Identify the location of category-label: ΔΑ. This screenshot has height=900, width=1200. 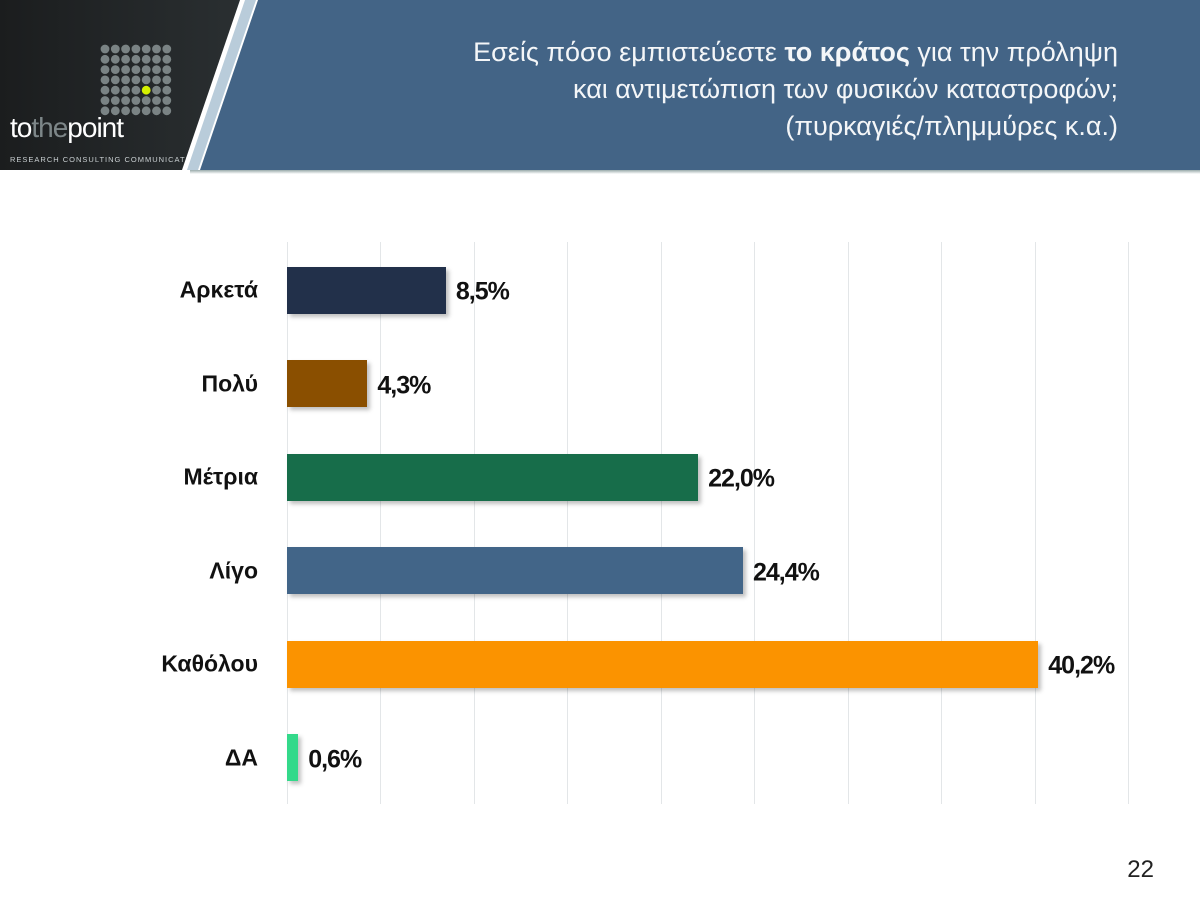
(241, 757).